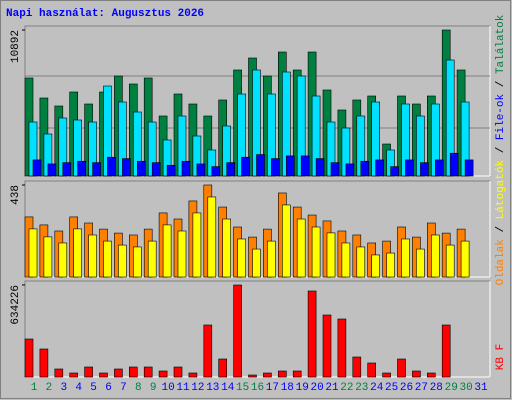 The width and height of the screenshot is (512, 400). What do you see at coordinates (346, 388) in the screenshot?
I see `x-tick-label: 22` at bounding box center [346, 388].